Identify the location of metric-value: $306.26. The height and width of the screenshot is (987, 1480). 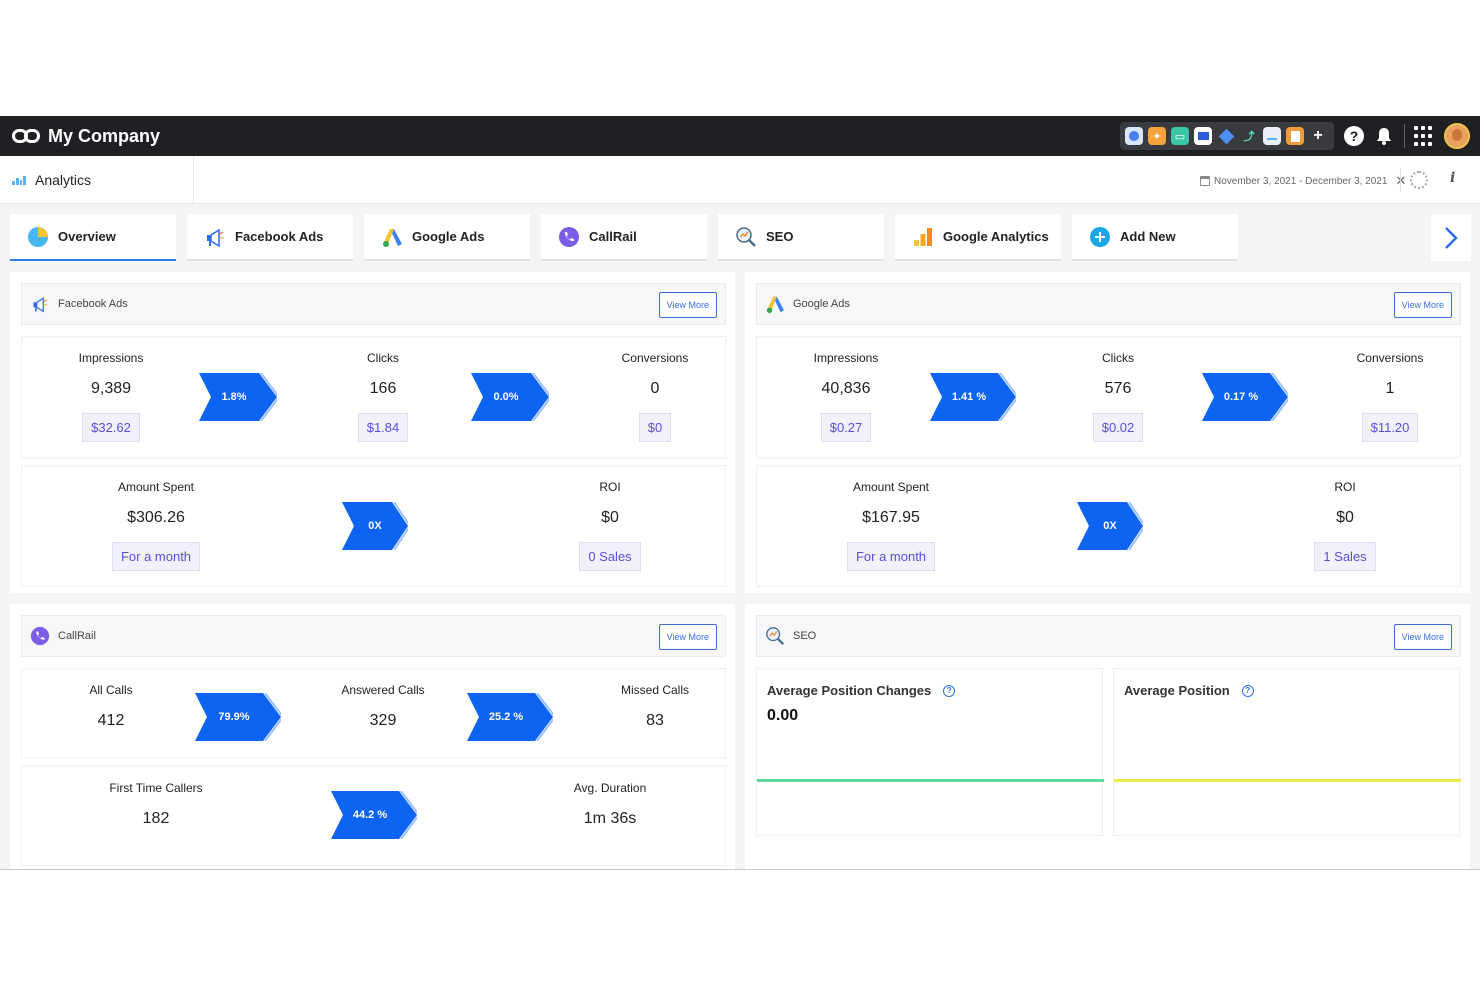
(156, 517).